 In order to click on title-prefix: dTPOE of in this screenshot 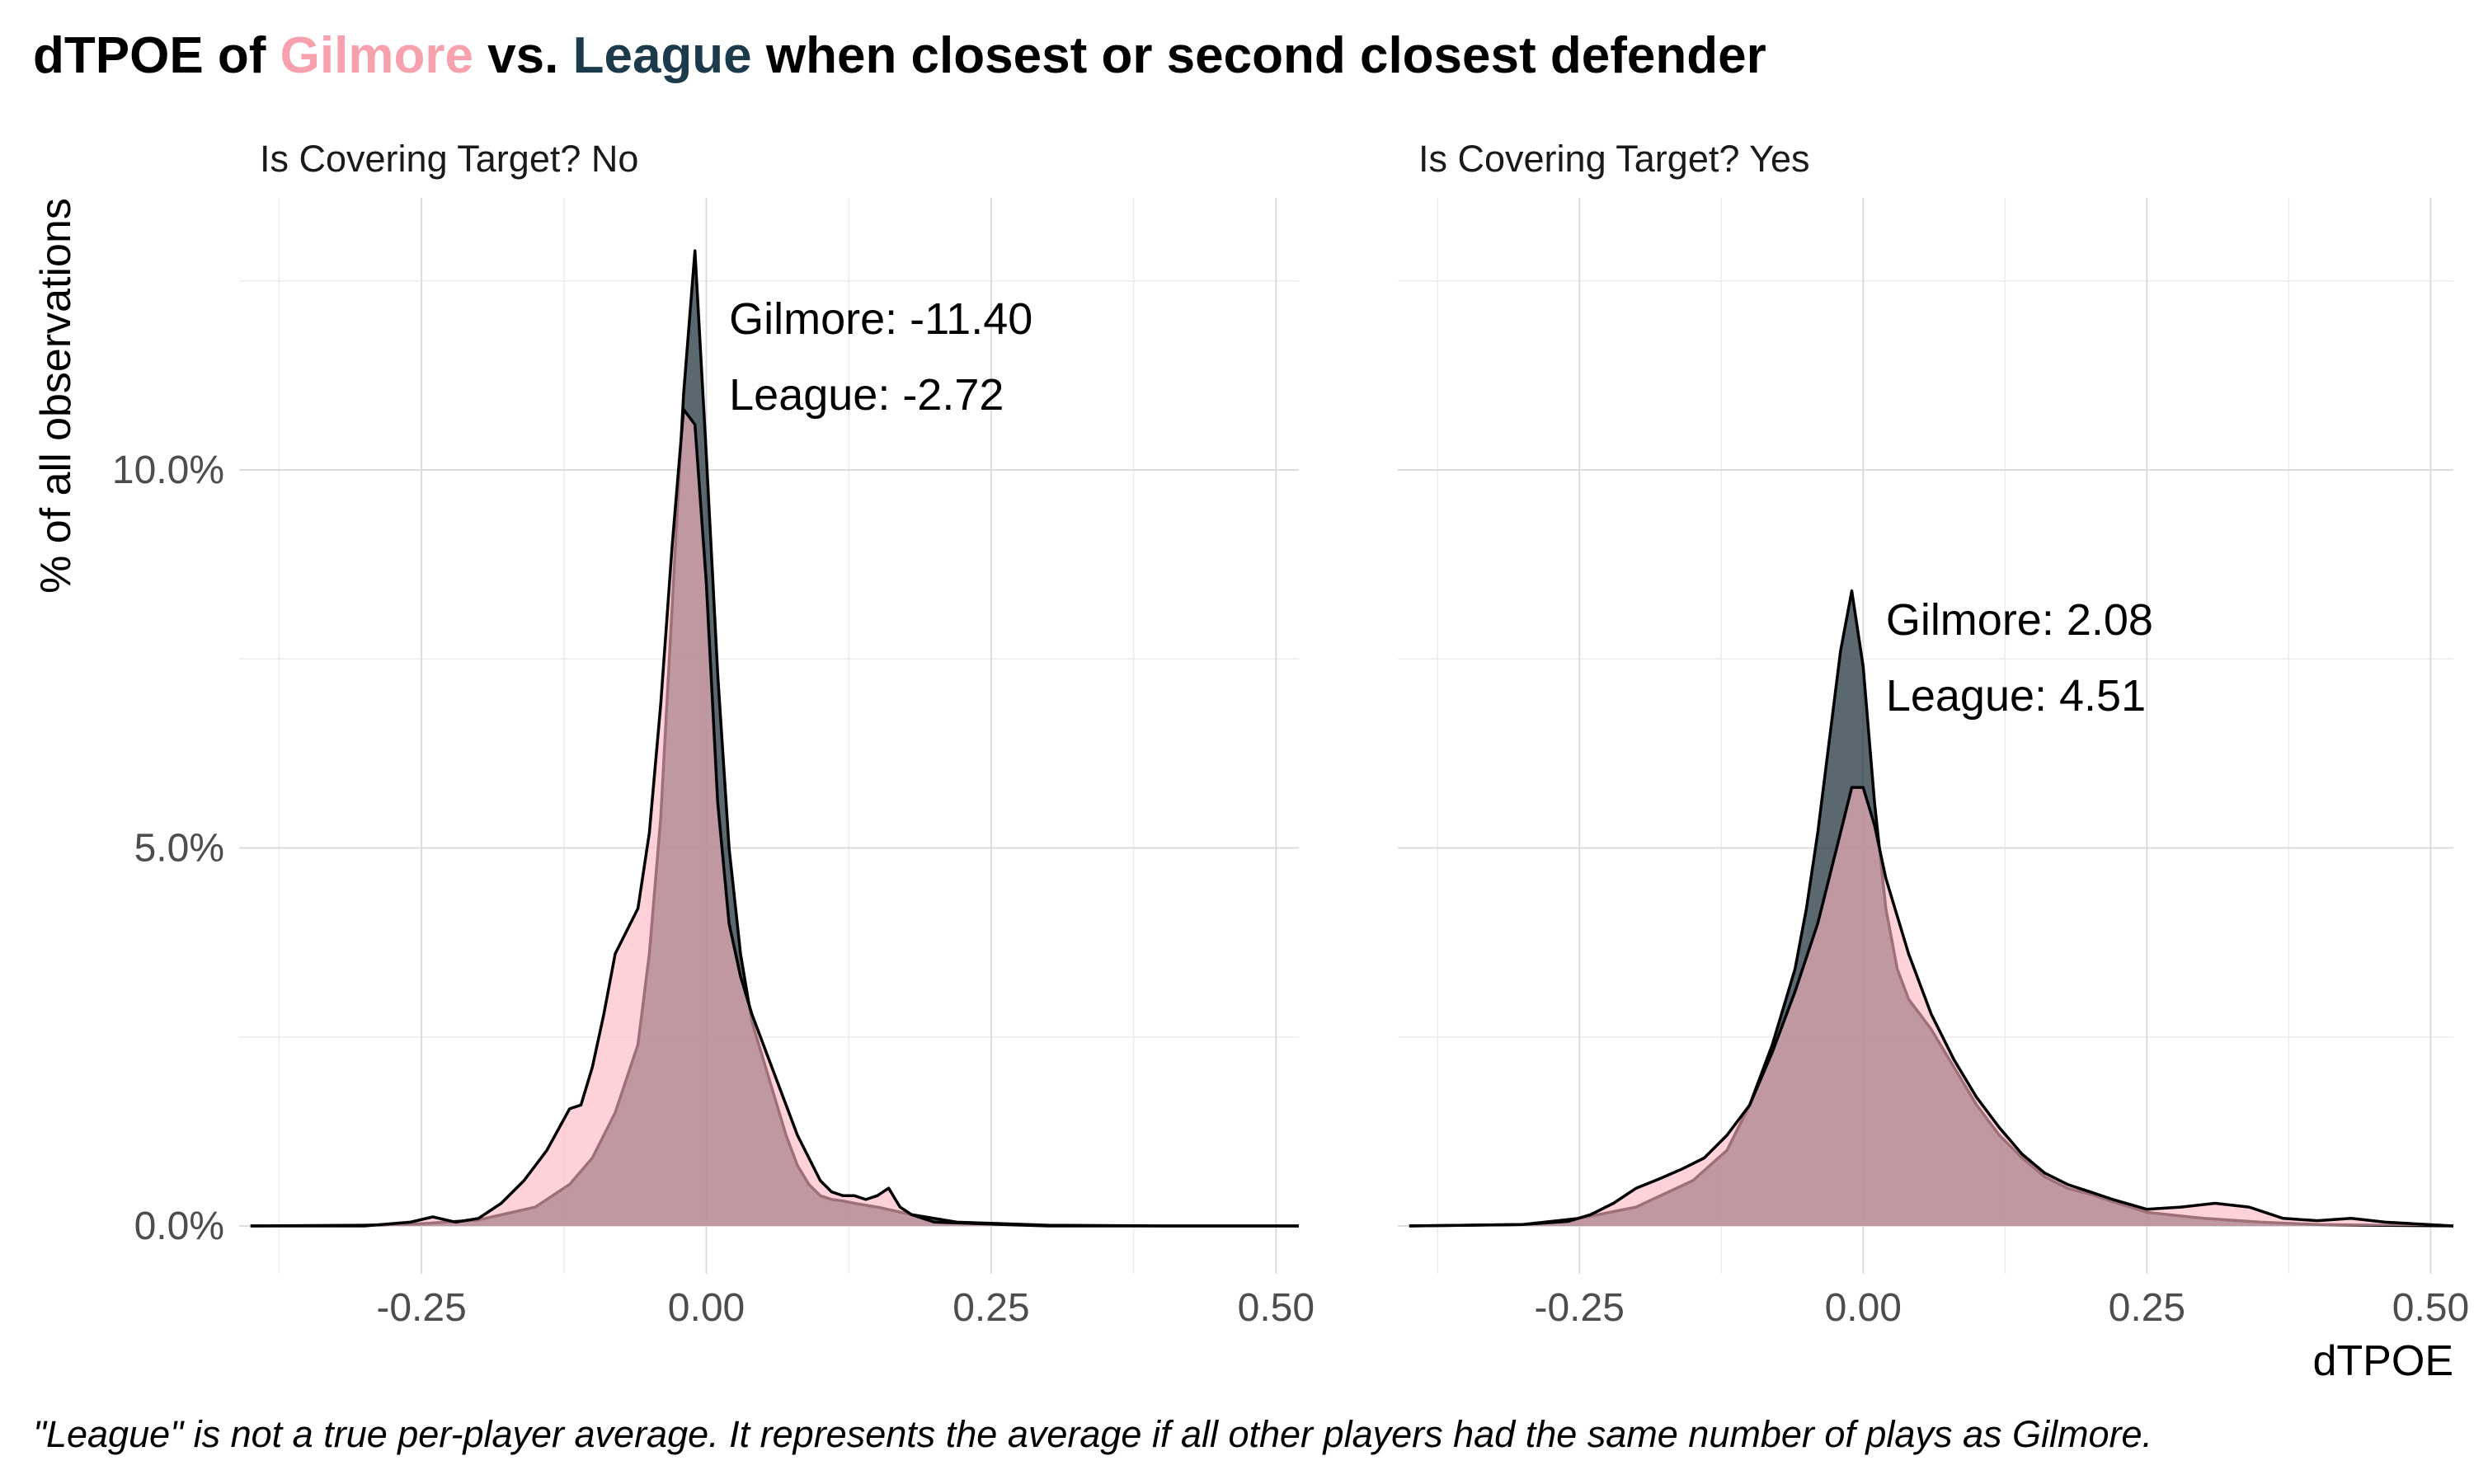, I will do `click(156, 55)`.